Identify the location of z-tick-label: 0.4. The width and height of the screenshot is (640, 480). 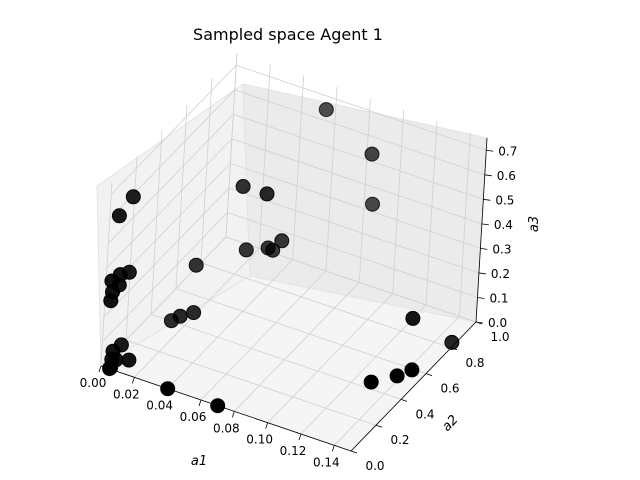
(503, 225).